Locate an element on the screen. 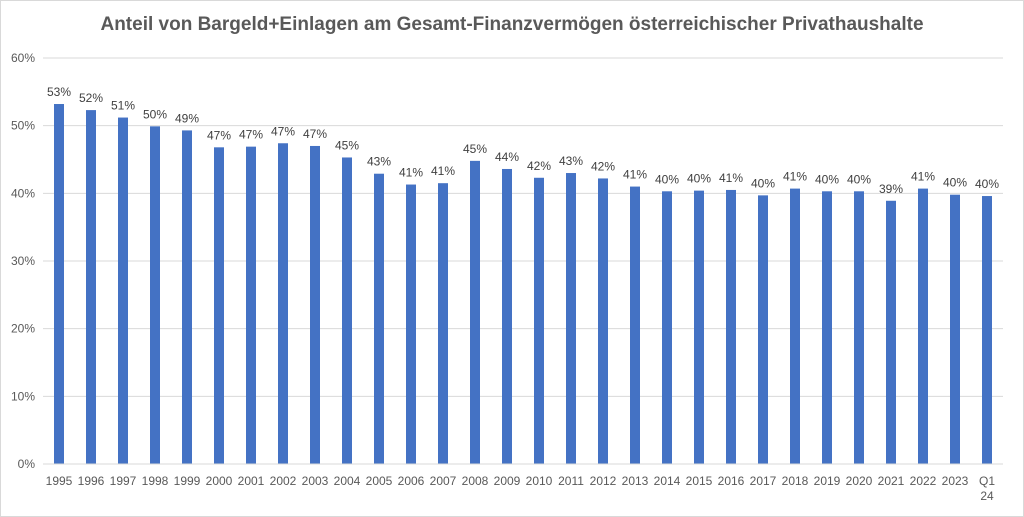  x-tick-label: 2018 is located at coordinates (795, 481).